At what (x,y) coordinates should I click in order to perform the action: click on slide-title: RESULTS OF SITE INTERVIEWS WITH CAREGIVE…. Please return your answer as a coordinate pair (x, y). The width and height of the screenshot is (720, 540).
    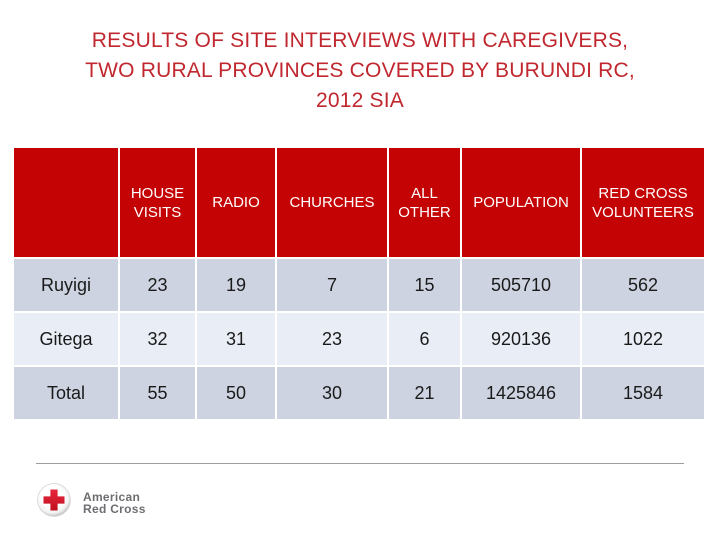
    Looking at the image, I should click on (360, 70).